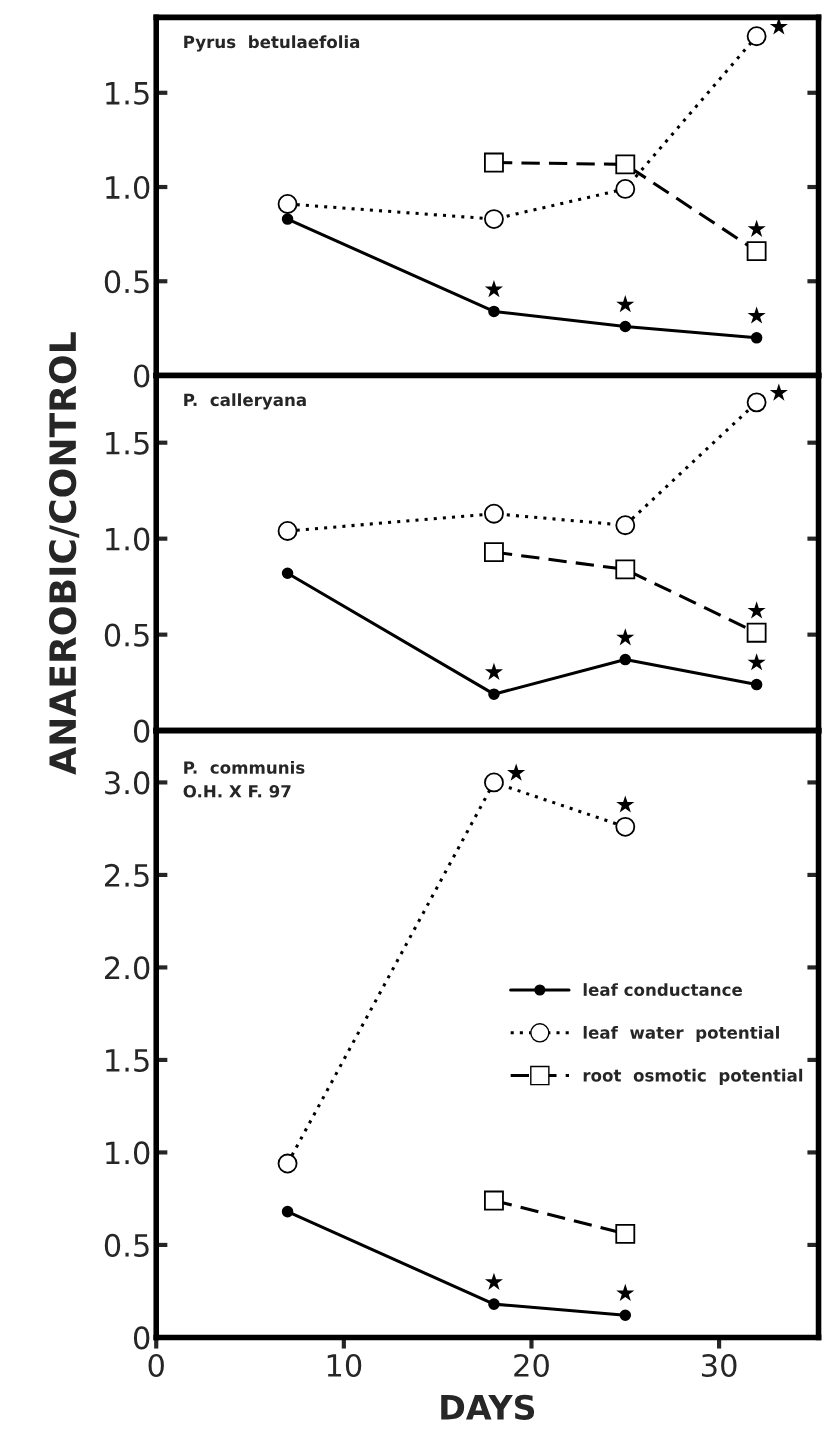 The height and width of the screenshot is (1449, 831). What do you see at coordinates (531, 1365) in the screenshot?
I see `x-tick-label: 20` at bounding box center [531, 1365].